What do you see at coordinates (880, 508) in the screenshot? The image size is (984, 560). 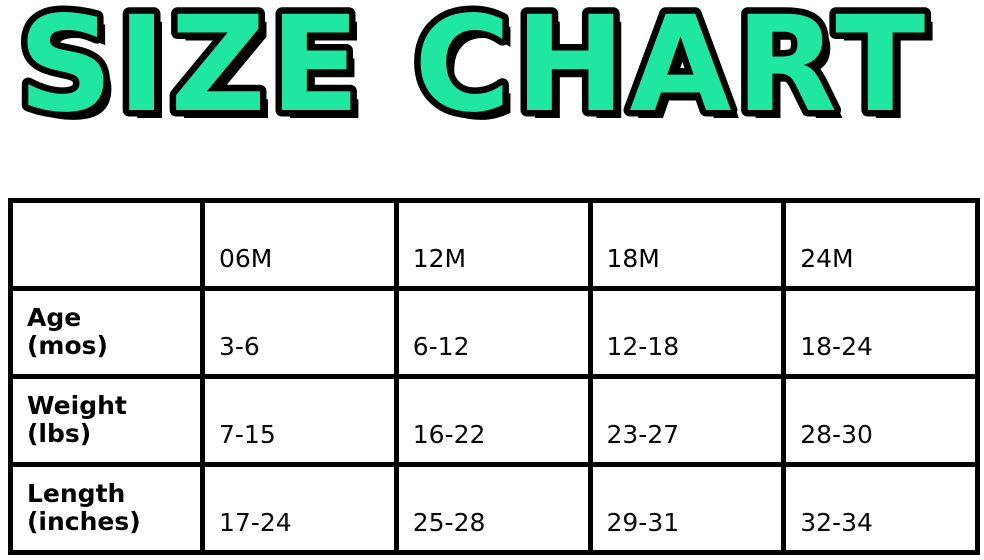 I see `cell-length-24m: 32-34` at bounding box center [880, 508].